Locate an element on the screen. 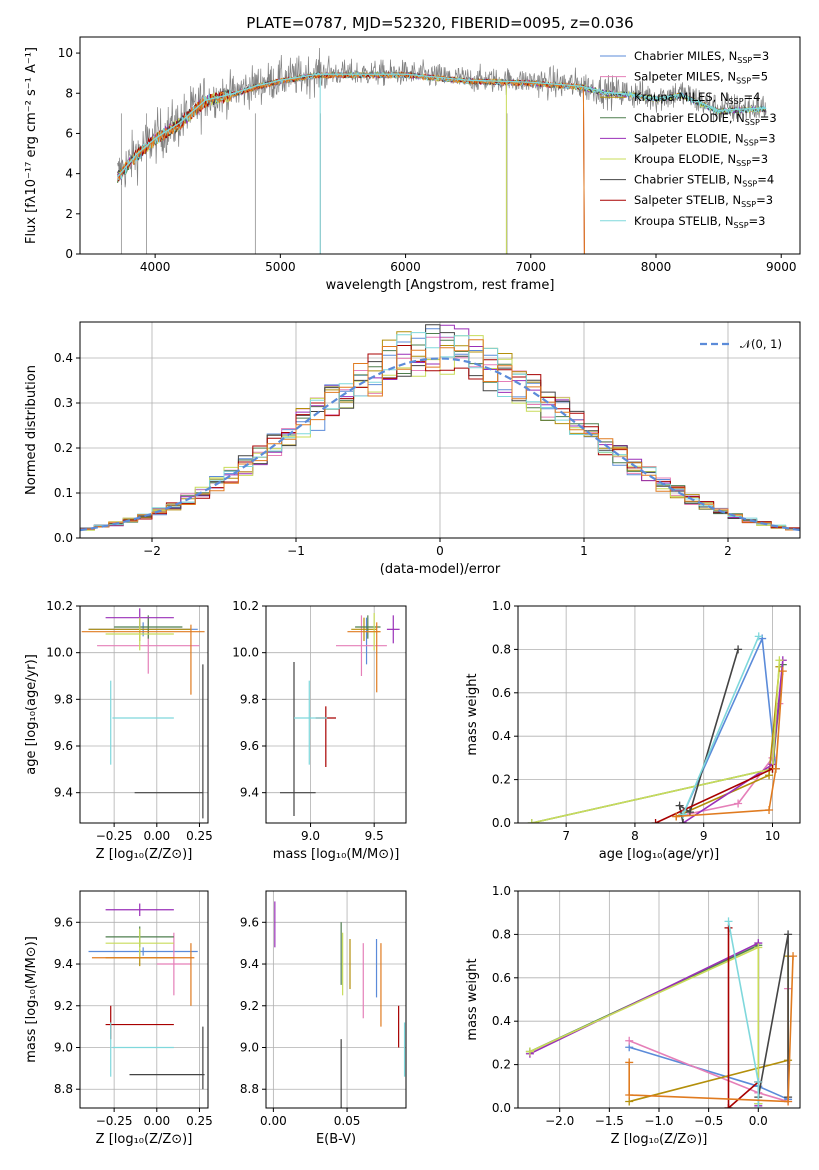 This screenshot has width=819, height=1170. x-tick-label: 8000 is located at coordinates (656, 267).